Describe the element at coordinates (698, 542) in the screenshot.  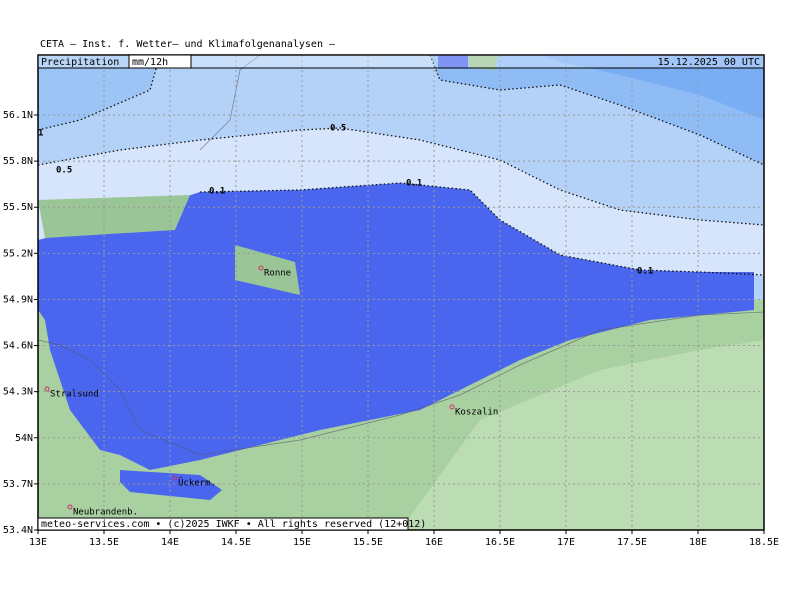
I see `lon-label: 18E` at that location.